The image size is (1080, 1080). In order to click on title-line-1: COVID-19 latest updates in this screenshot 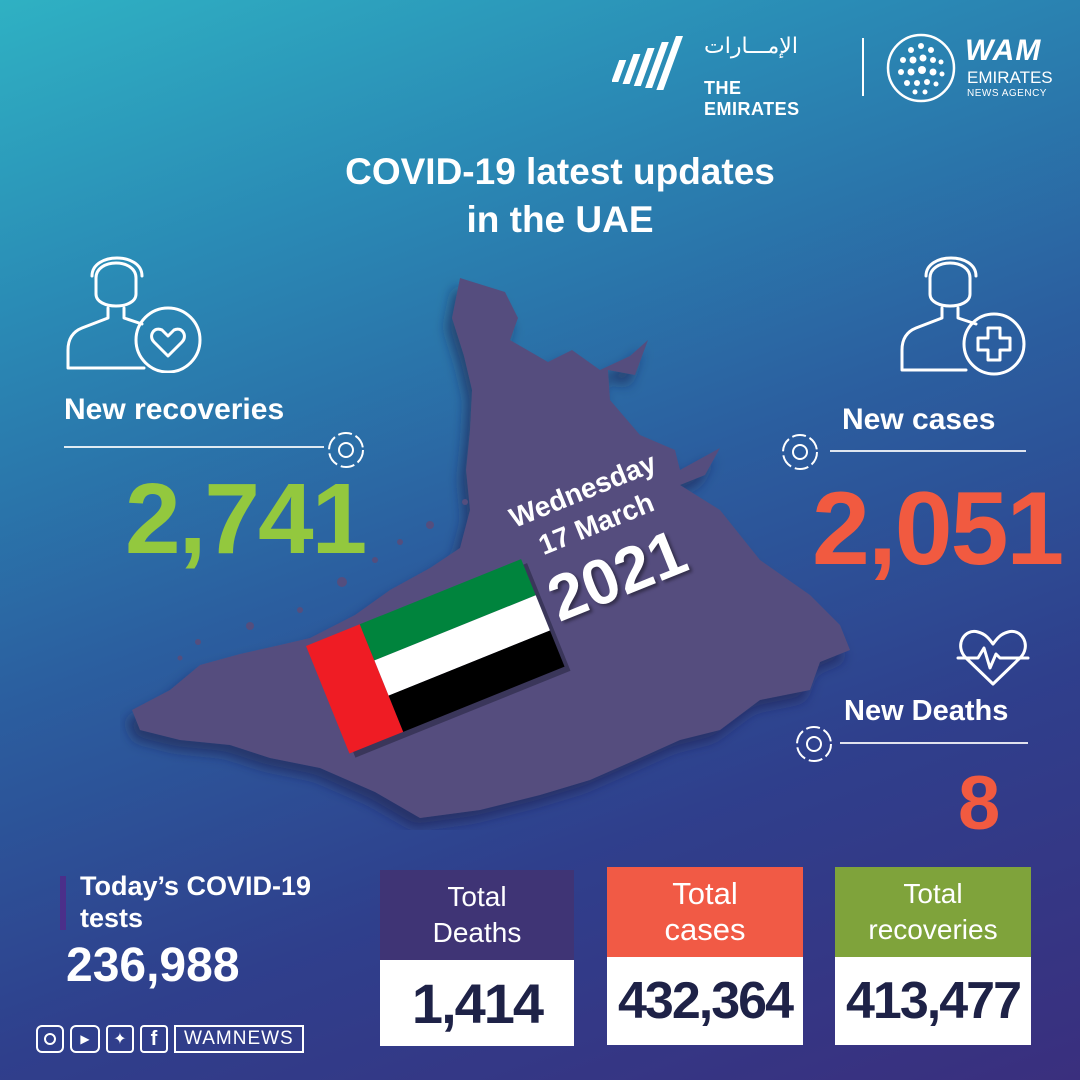, I will do `click(560, 171)`.